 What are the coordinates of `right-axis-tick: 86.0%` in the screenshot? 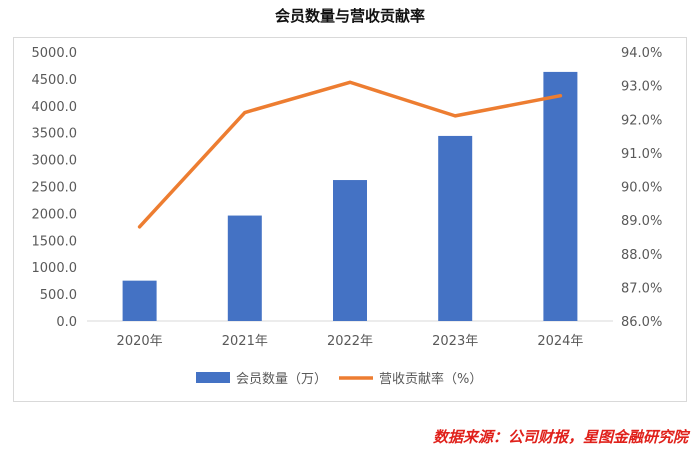 It's located at (641, 322).